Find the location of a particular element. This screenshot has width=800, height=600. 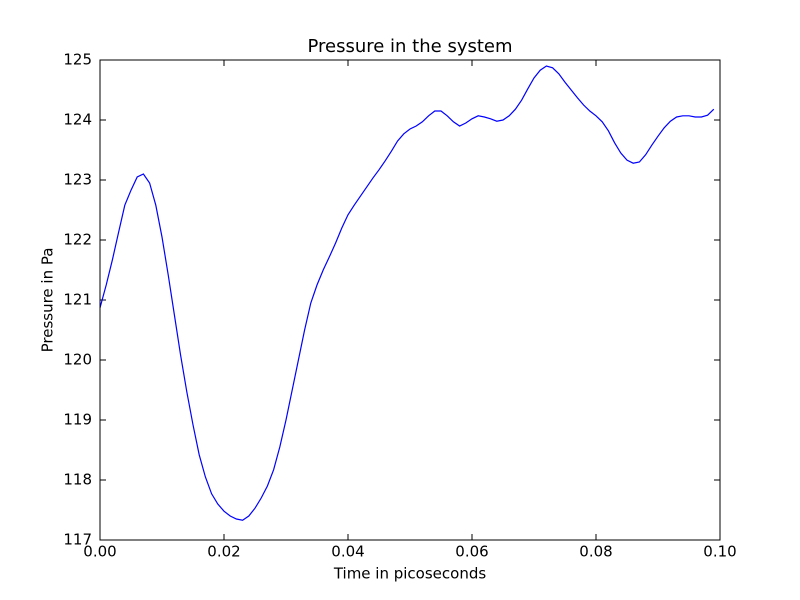

y-tick-label: 122 is located at coordinates (77, 240).